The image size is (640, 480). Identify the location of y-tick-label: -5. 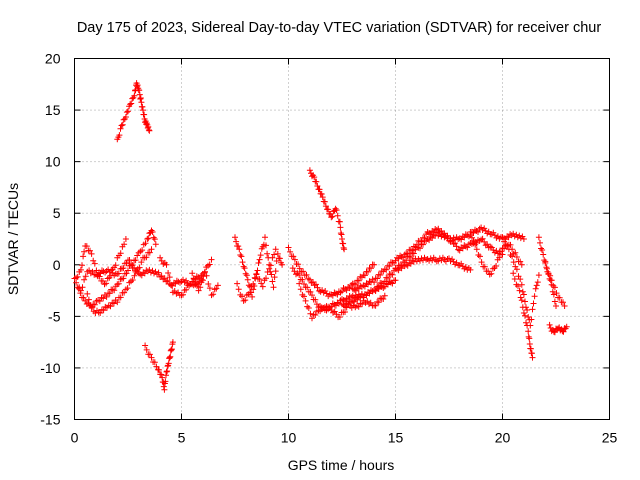
(54, 316).